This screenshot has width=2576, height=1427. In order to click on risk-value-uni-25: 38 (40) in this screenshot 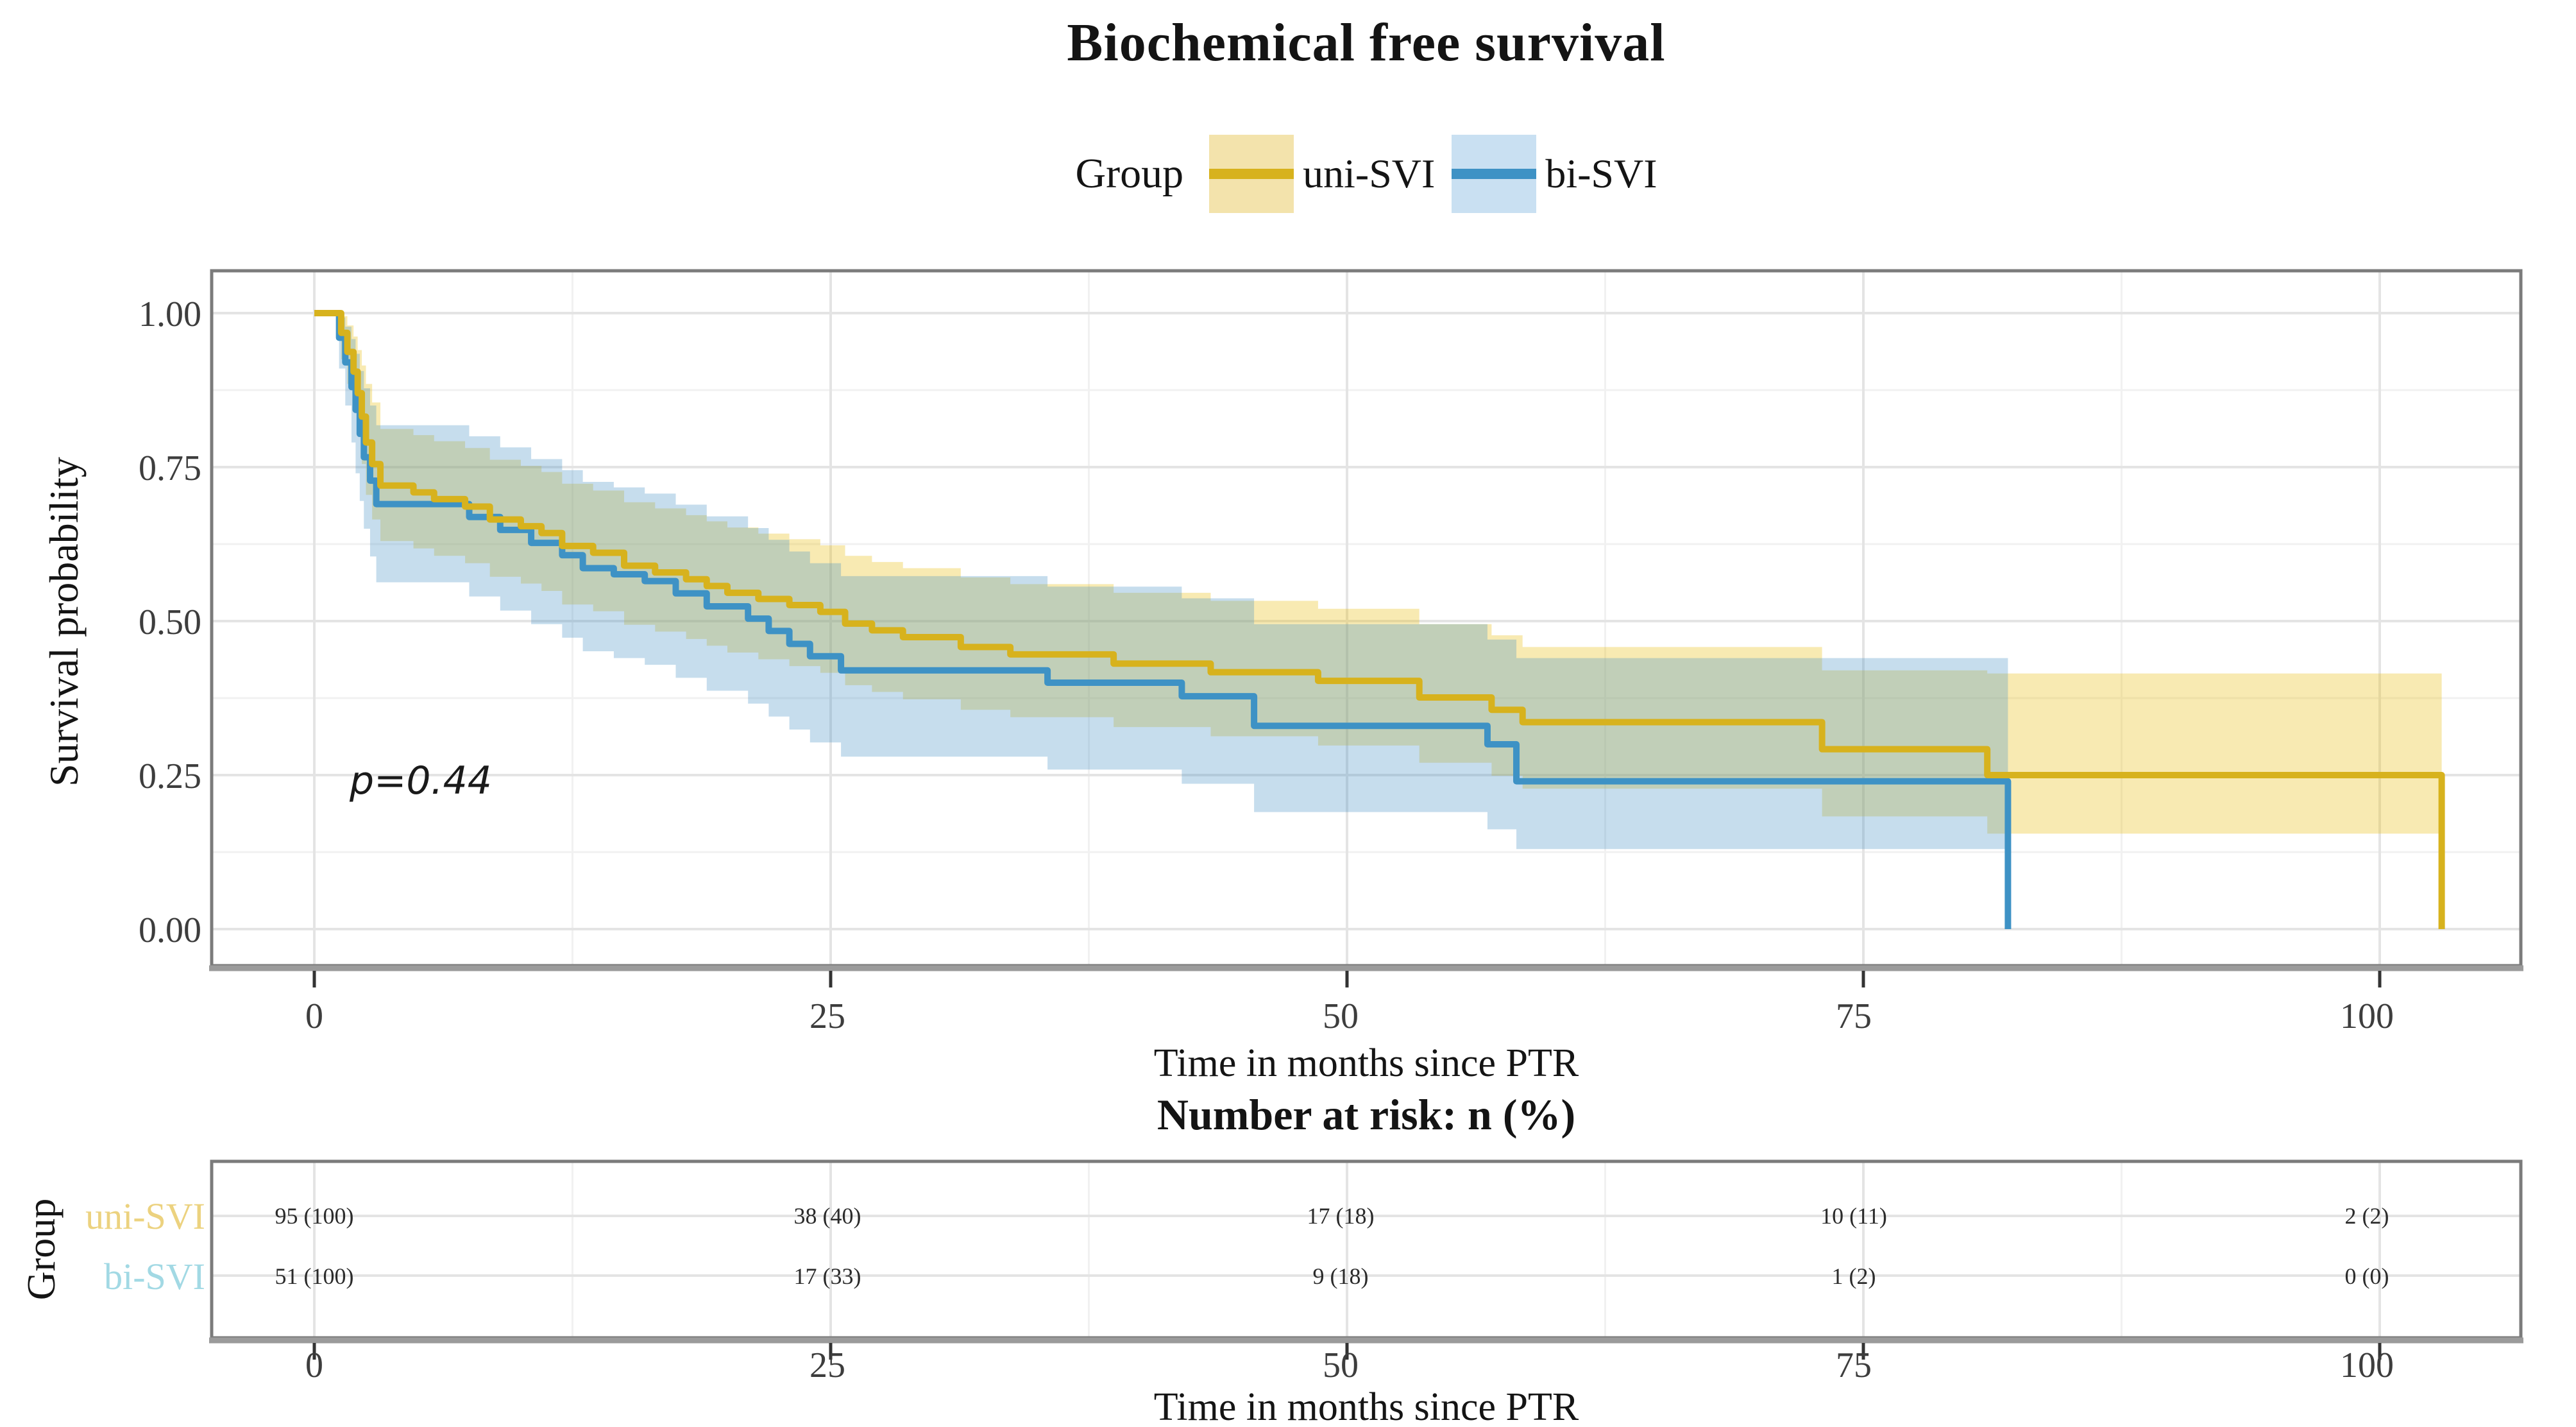, I will do `click(827, 1216)`.